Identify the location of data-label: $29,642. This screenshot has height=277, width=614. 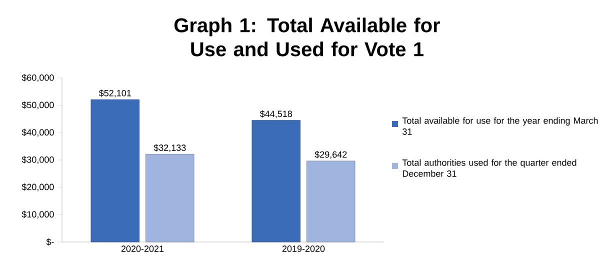
(330, 154).